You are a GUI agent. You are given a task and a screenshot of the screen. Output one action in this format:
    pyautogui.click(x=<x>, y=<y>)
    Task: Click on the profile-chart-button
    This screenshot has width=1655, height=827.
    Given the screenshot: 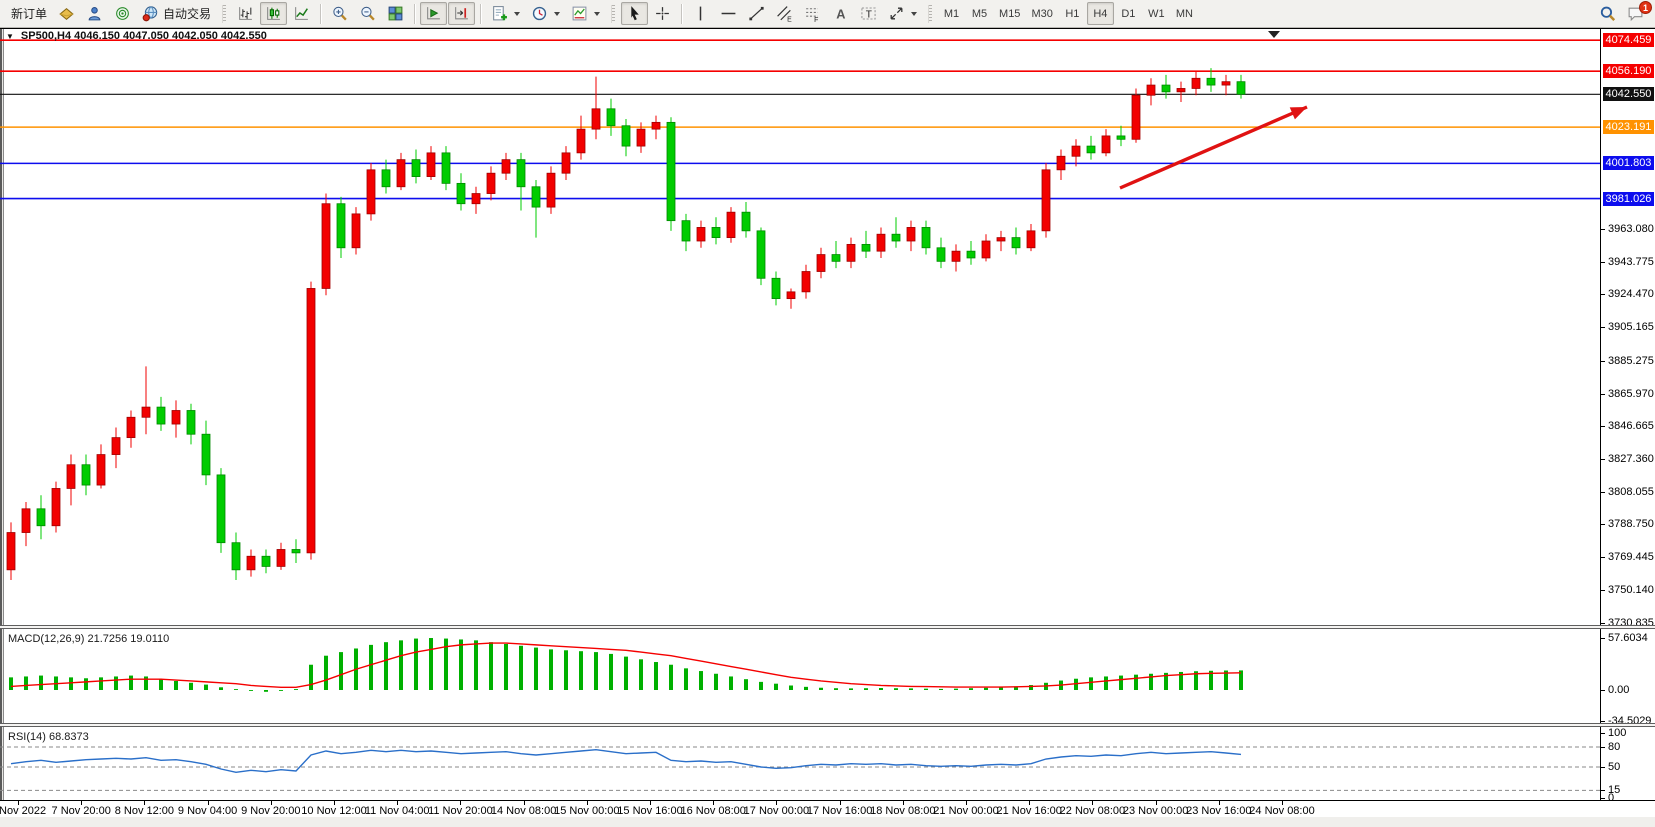 What is the action you would take?
    pyautogui.click(x=94, y=13)
    